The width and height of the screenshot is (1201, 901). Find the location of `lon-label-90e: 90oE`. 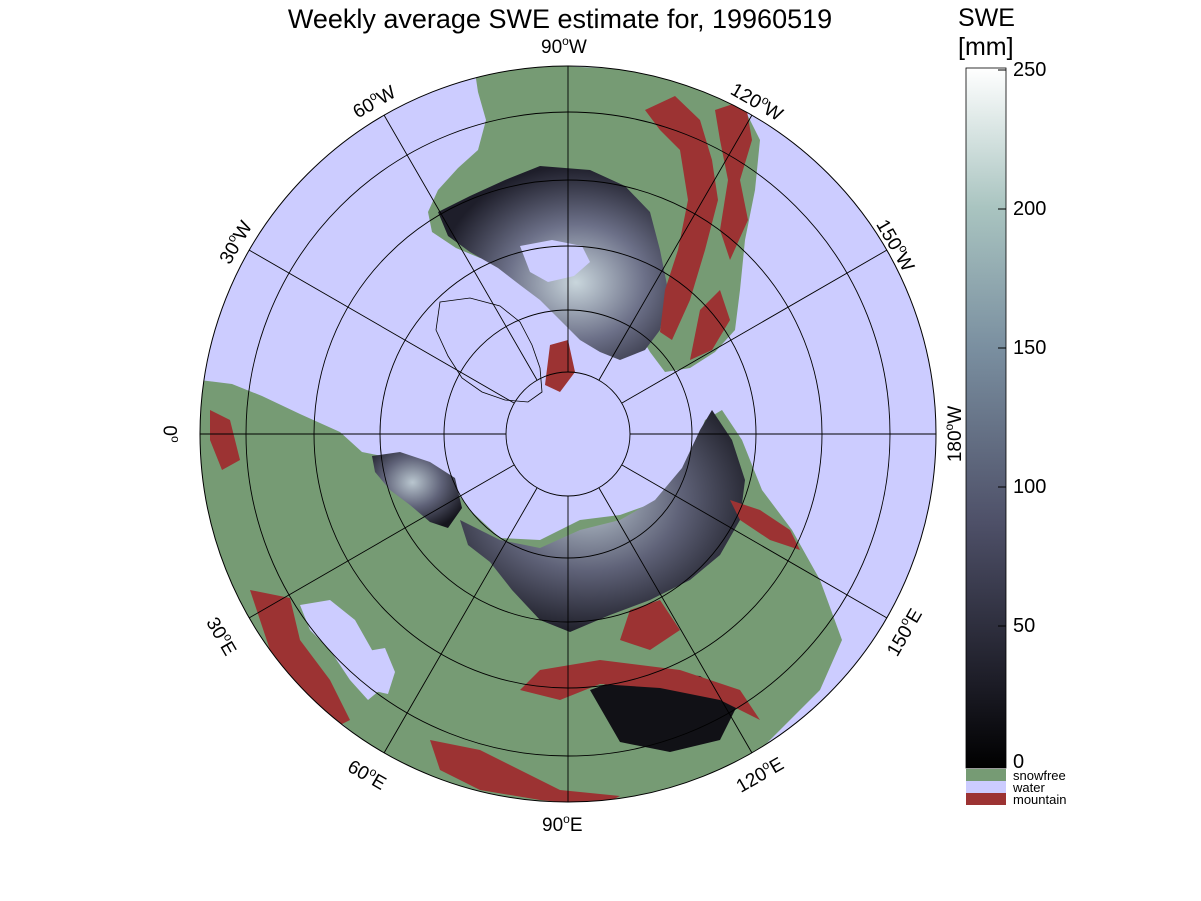

lon-label-90e: 90oE is located at coordinates (562, 824).